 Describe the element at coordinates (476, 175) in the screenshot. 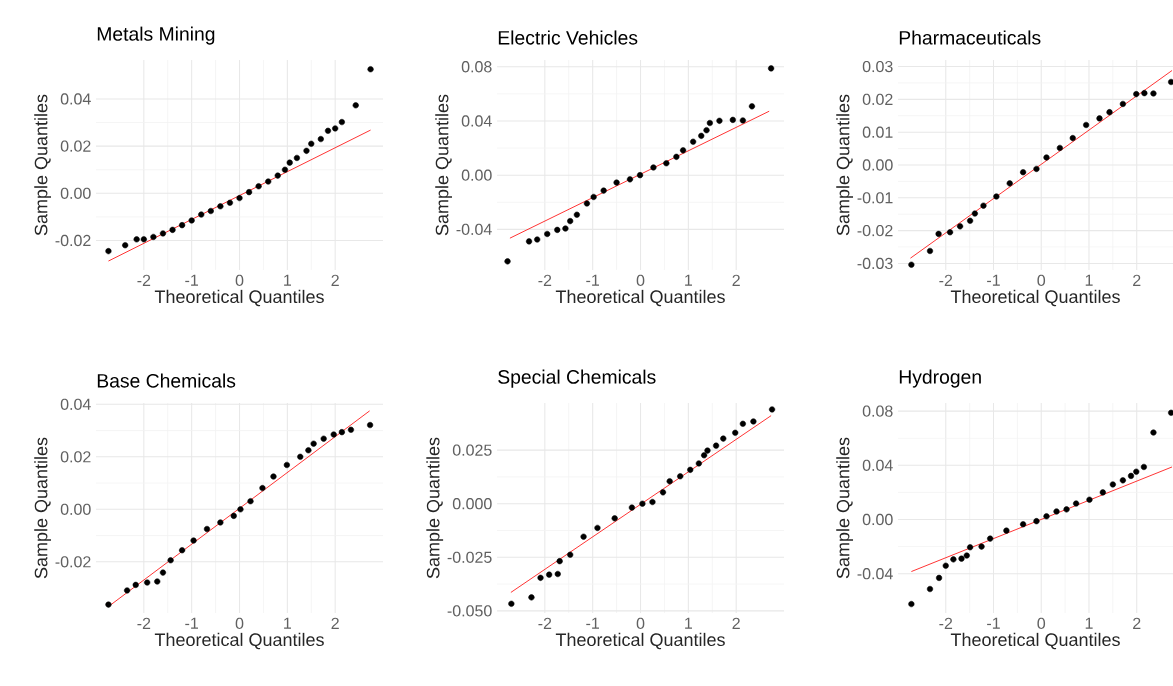

I see `y-tick-label: 0.00` at that location.